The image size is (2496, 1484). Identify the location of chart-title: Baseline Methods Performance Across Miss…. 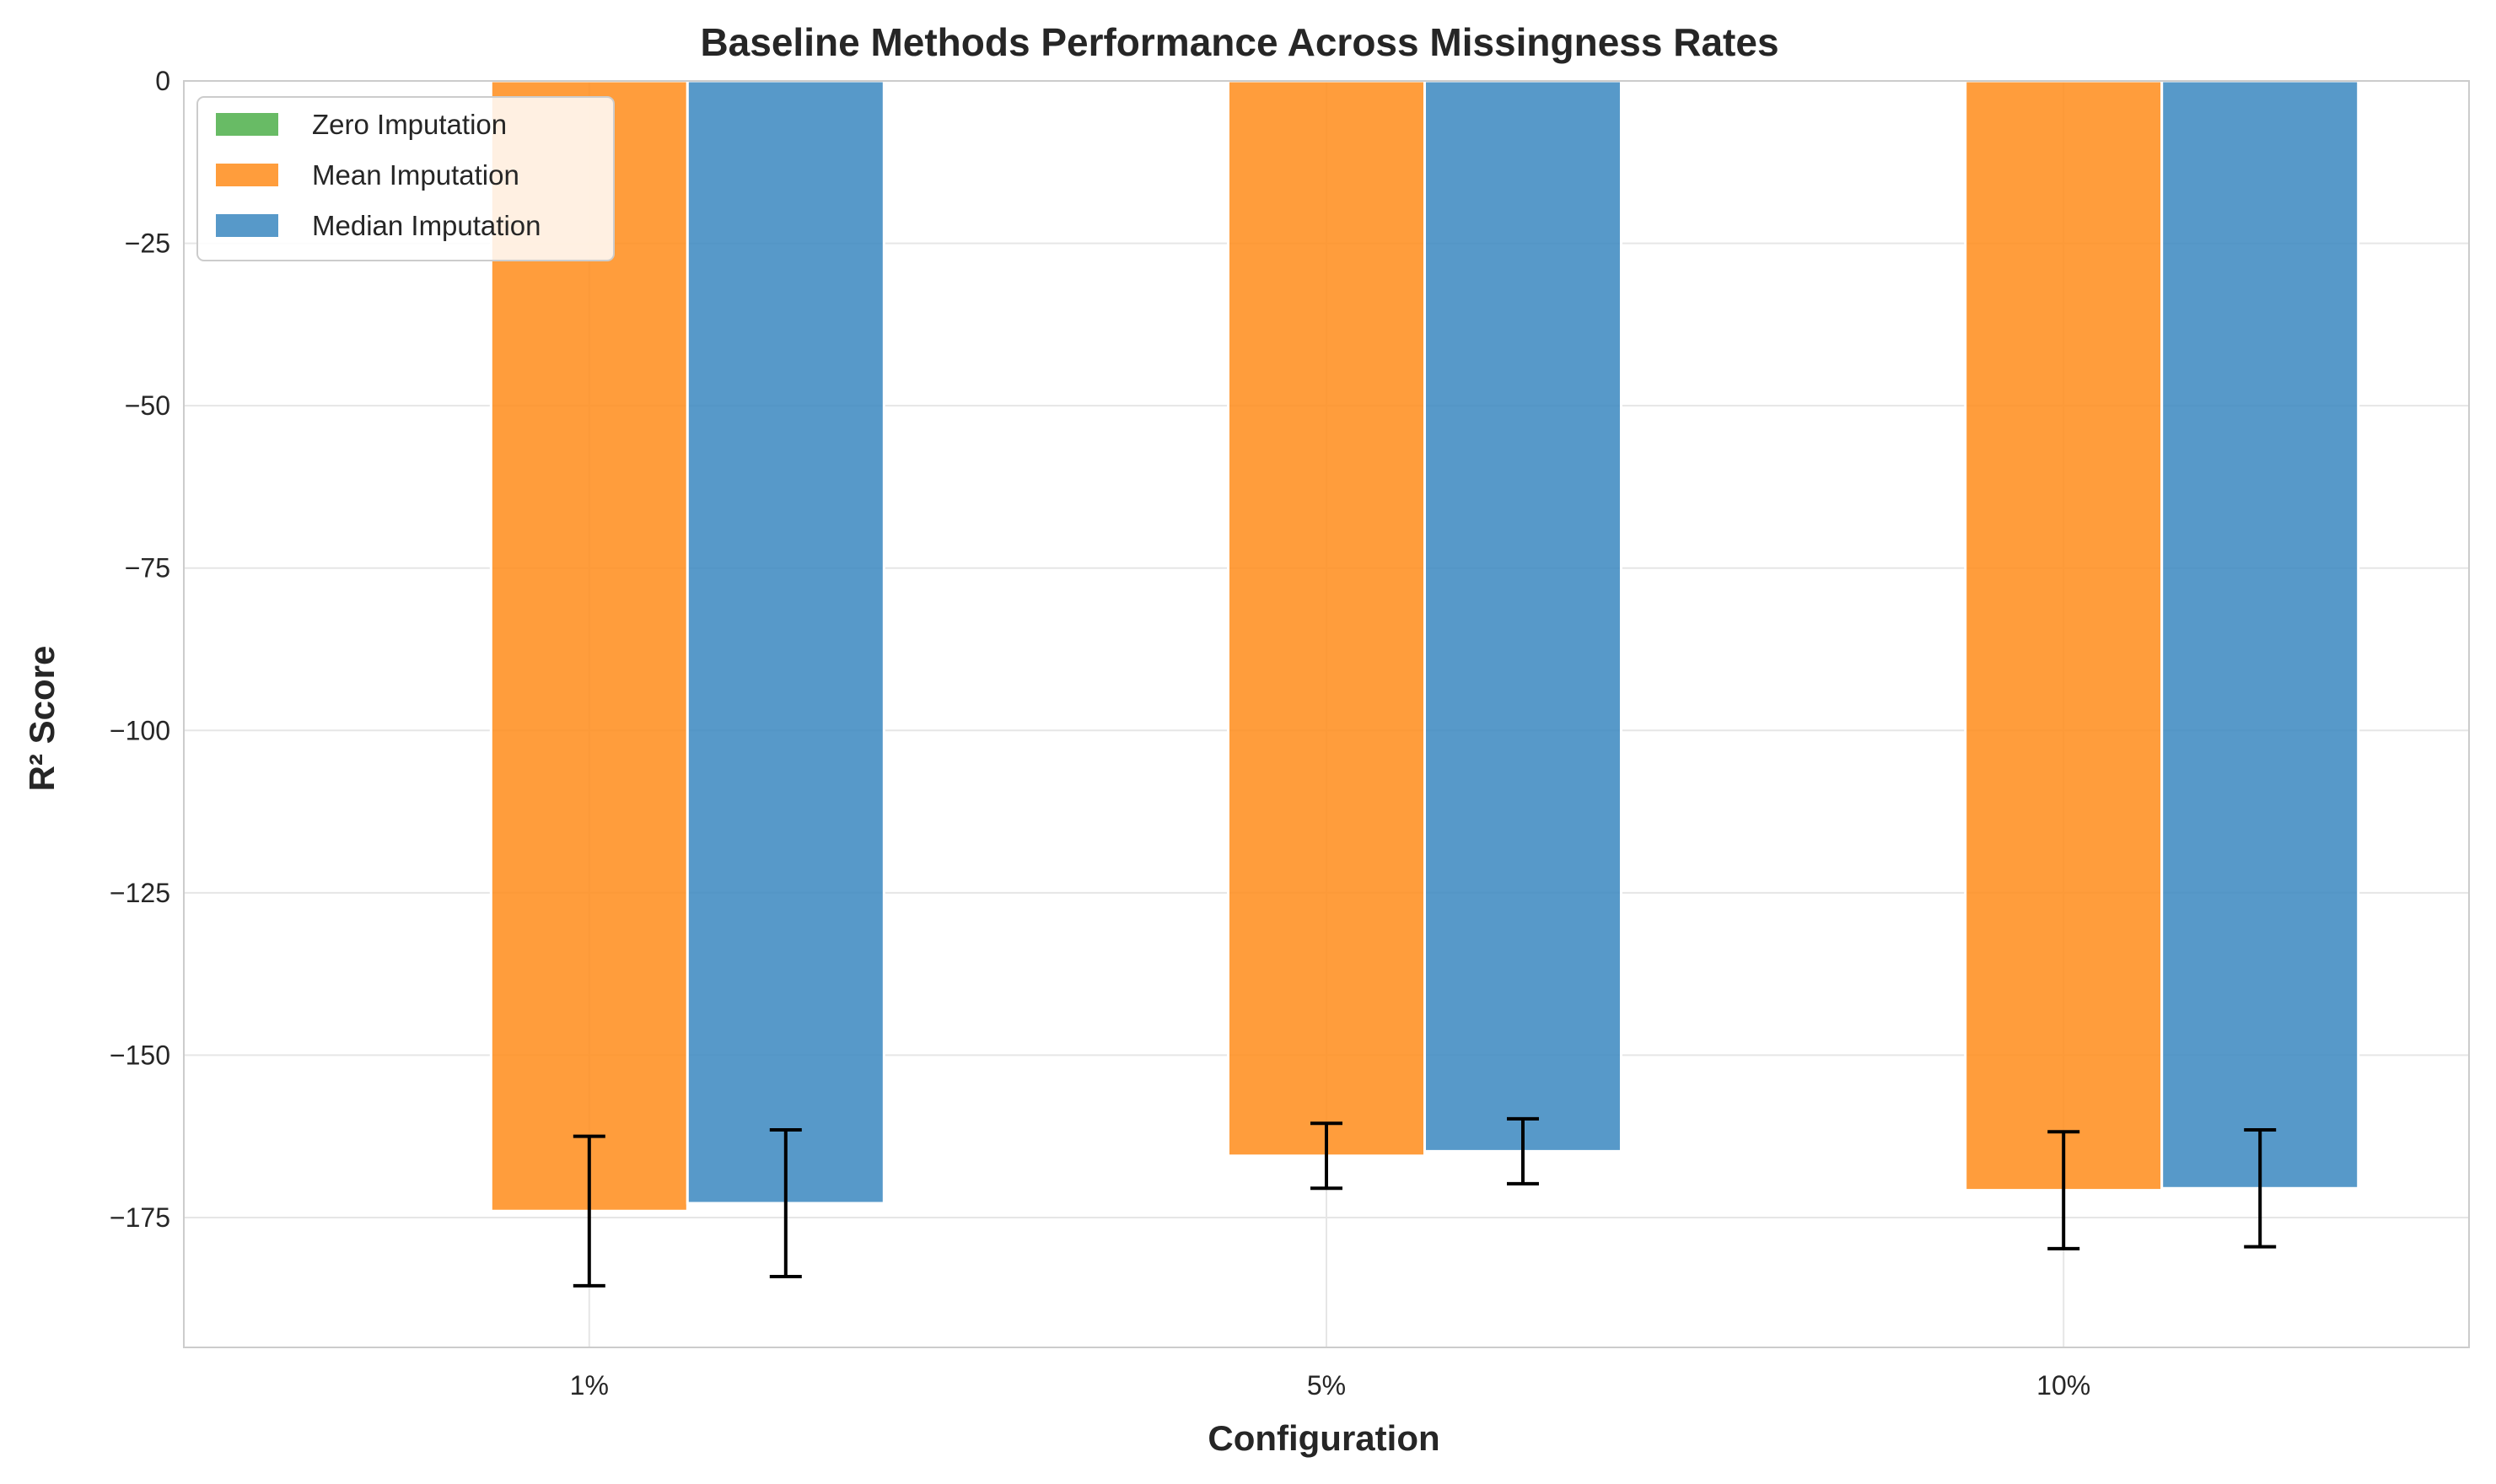
(1239, 42).